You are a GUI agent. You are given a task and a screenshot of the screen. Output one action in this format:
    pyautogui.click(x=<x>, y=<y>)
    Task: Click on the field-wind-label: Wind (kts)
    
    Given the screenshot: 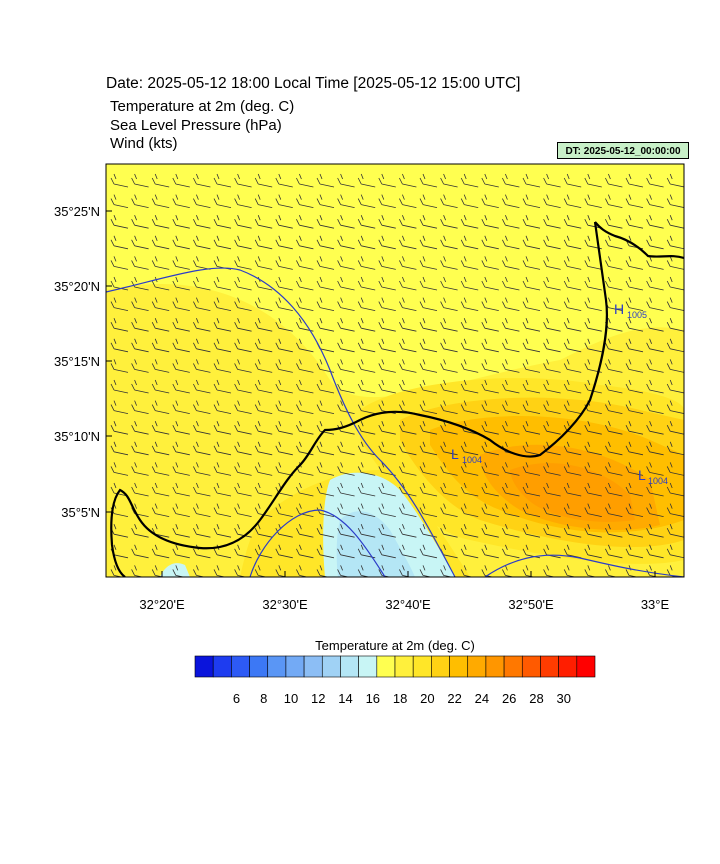 What is the action you would take?
    pyautogui.click(x=144, y=143)
    